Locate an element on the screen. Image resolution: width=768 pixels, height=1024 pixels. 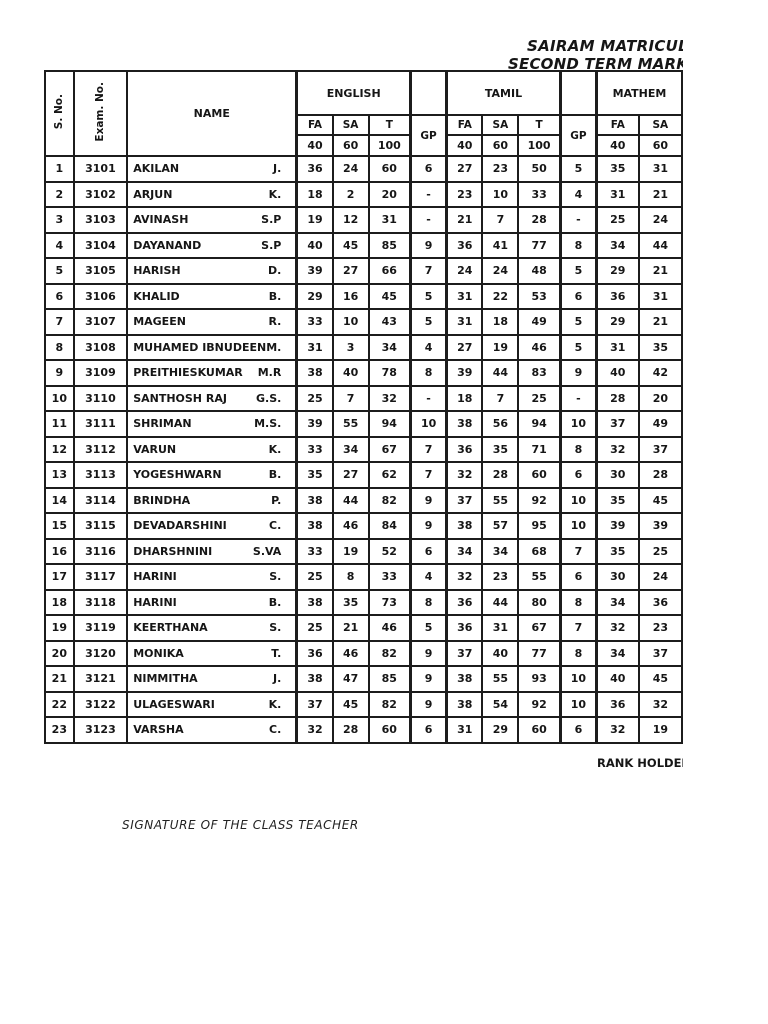
cell-tamil-t: 68 is located at coordinates (539, 551).